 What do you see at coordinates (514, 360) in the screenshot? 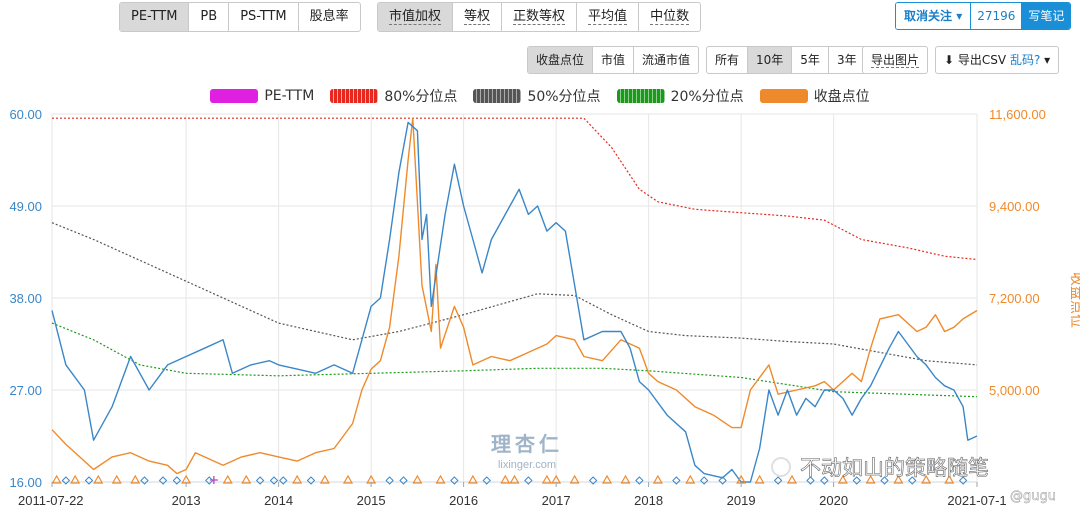
I see `series-line-p20` at bounding box center [514, 360].